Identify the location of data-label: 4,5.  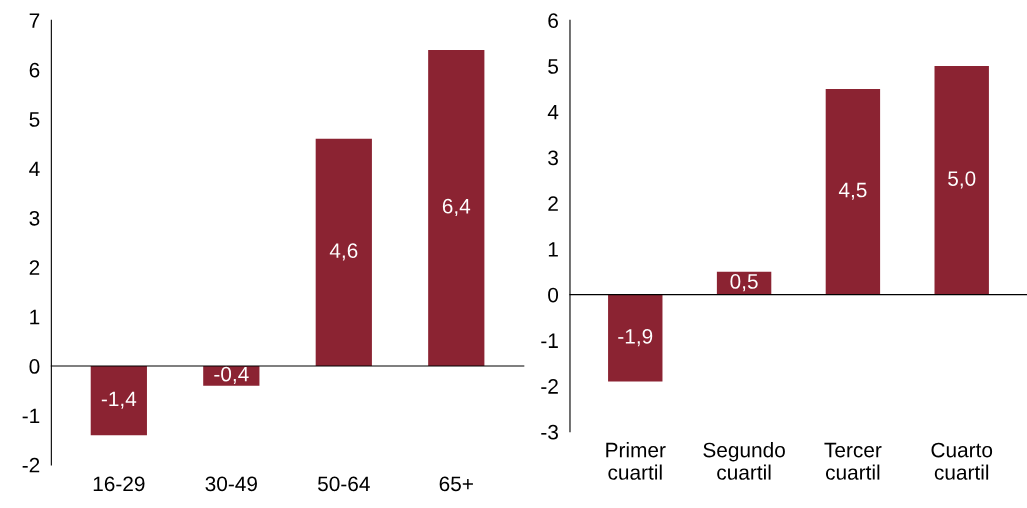
(852, 191).